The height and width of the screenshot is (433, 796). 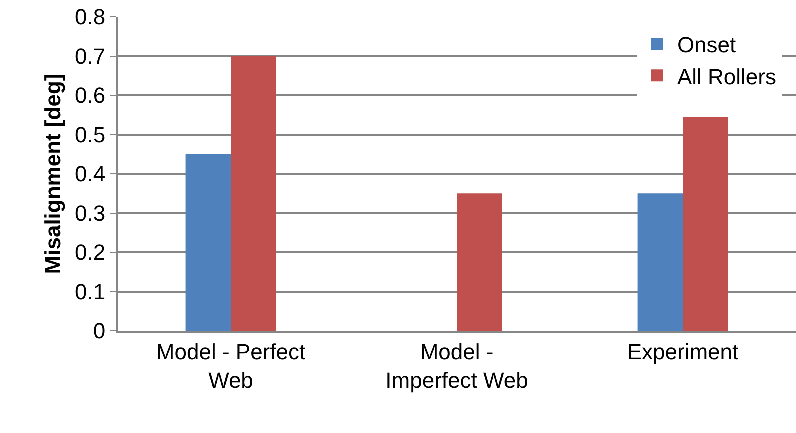 I want to click on legend-label: All Rollers, so click(x=726, y=77).